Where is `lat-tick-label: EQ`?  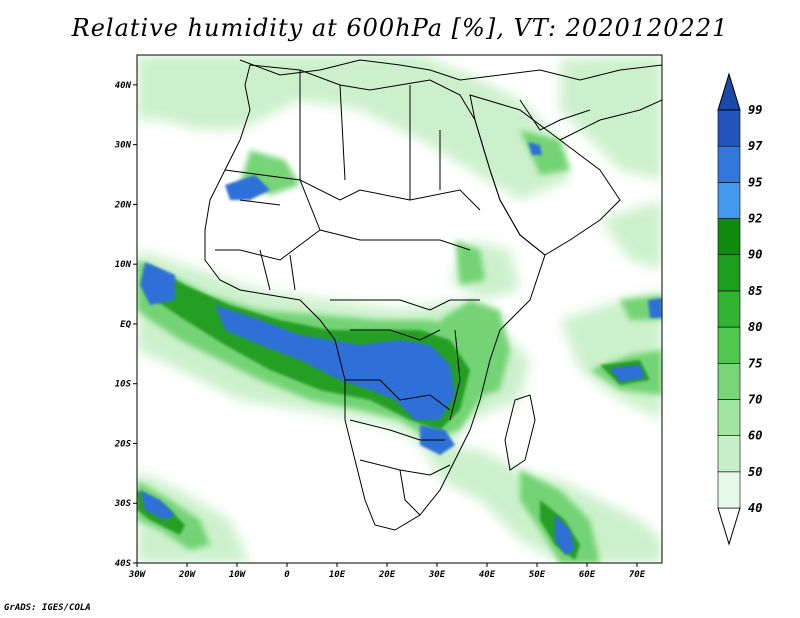 lat-tick-label: EQ is located at coordinates (125, 325).